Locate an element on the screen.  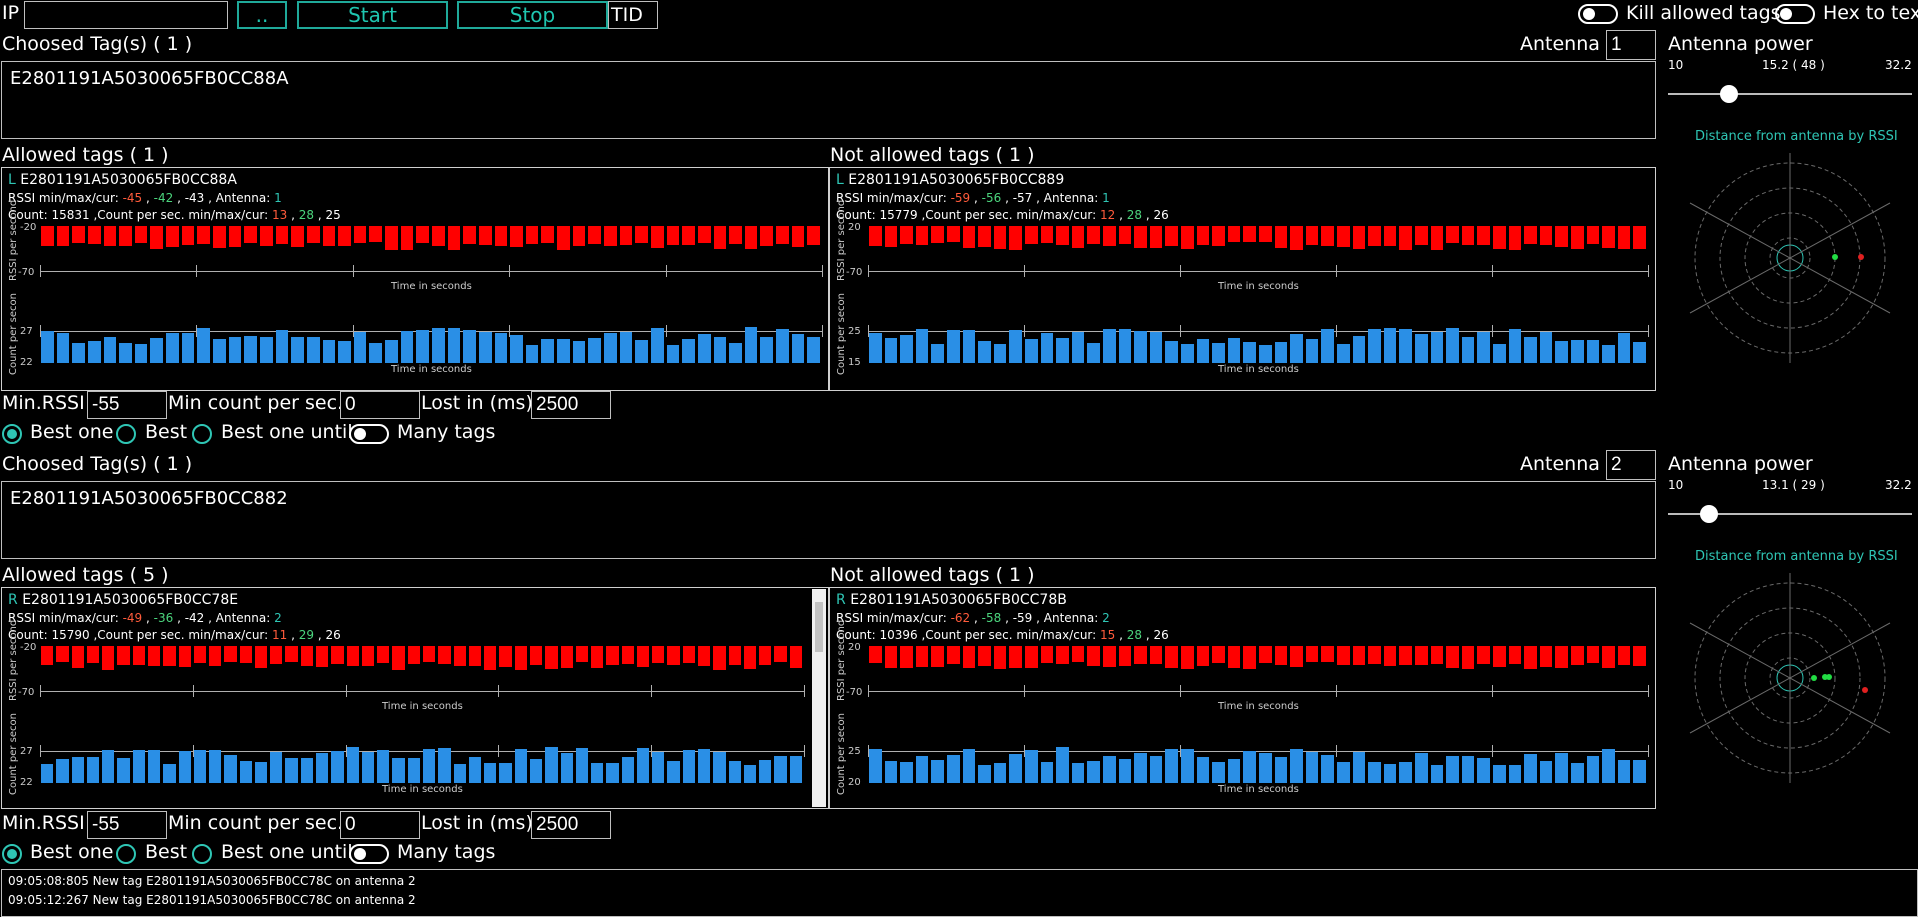
count-y-bottom: 22 is located at coordinates (26, 782).